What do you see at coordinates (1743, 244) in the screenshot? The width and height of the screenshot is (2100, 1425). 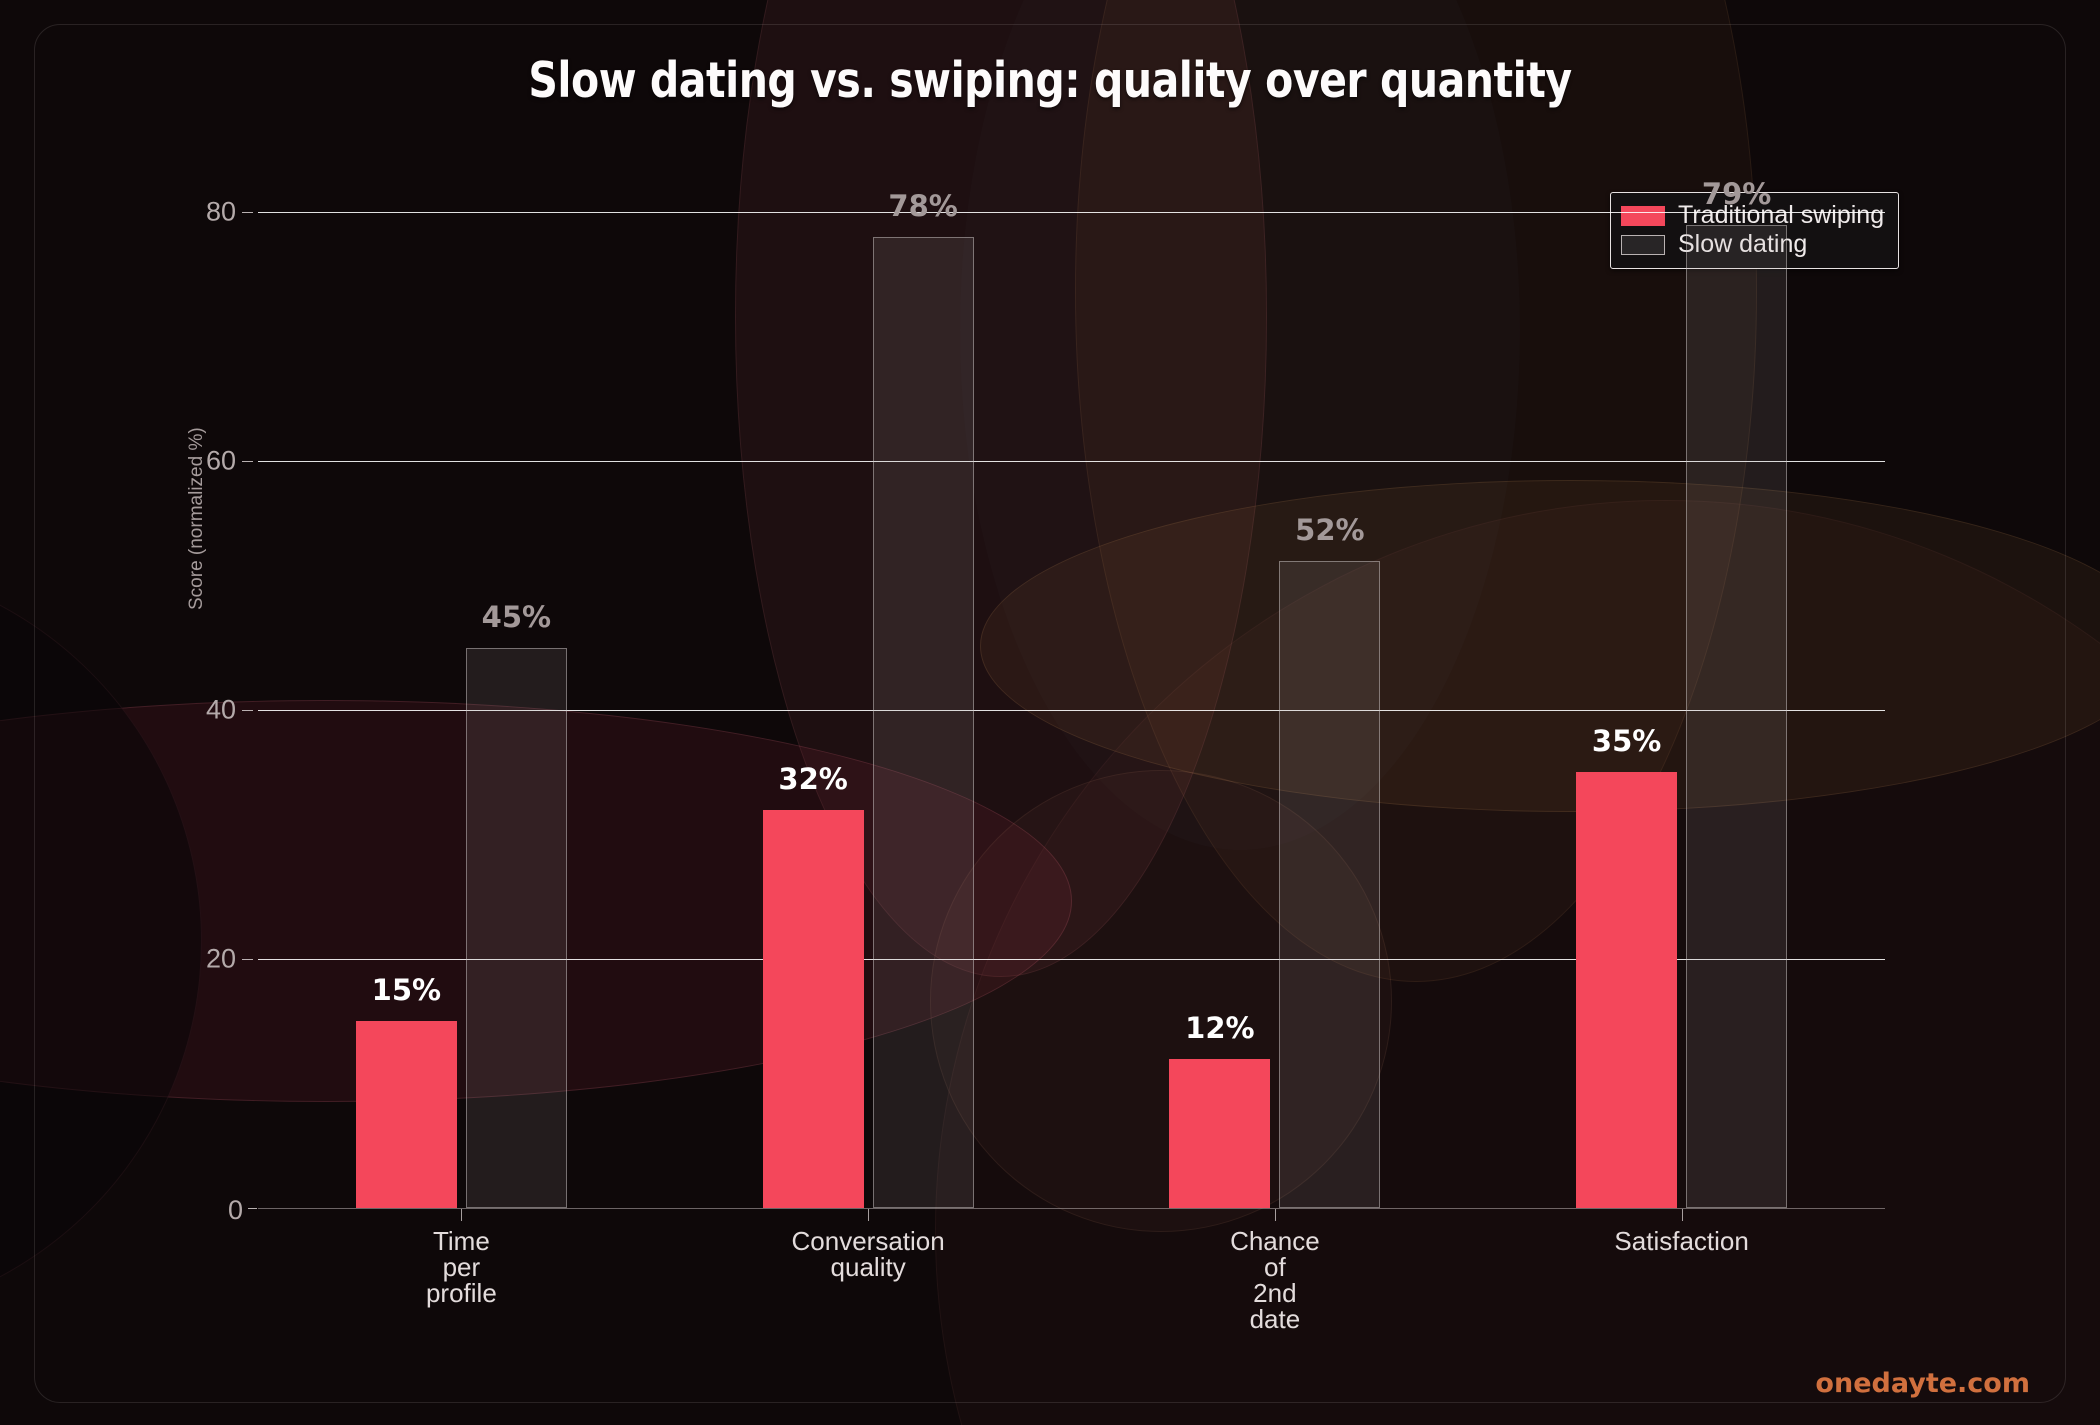 I see `legend-label: Slow dating` at bounding box center [1743, 244].